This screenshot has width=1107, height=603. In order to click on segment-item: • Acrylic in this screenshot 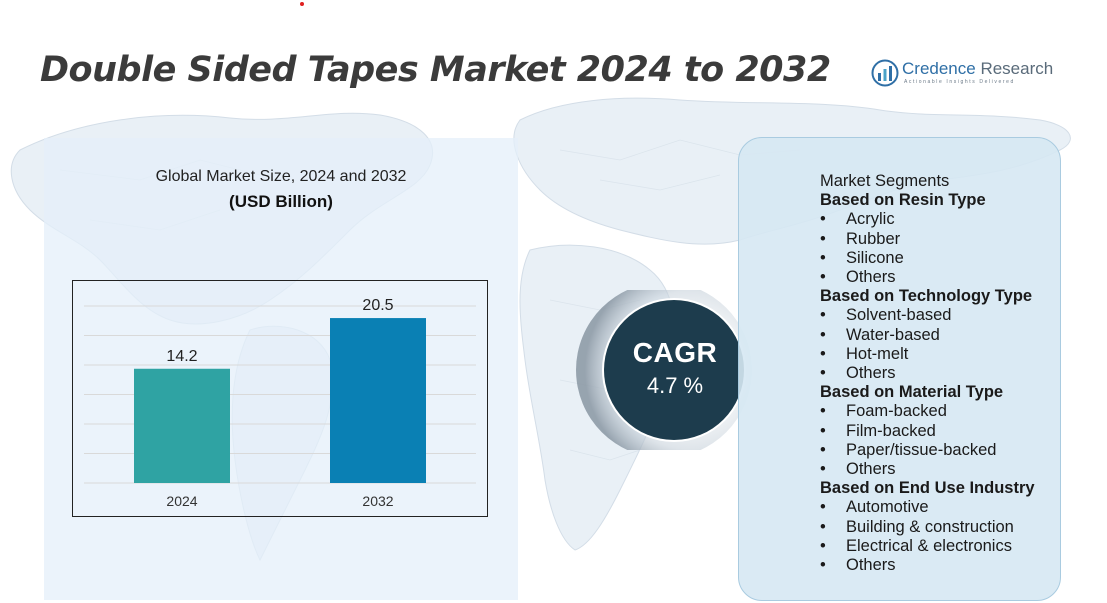, I will do `click(940, 219)`.